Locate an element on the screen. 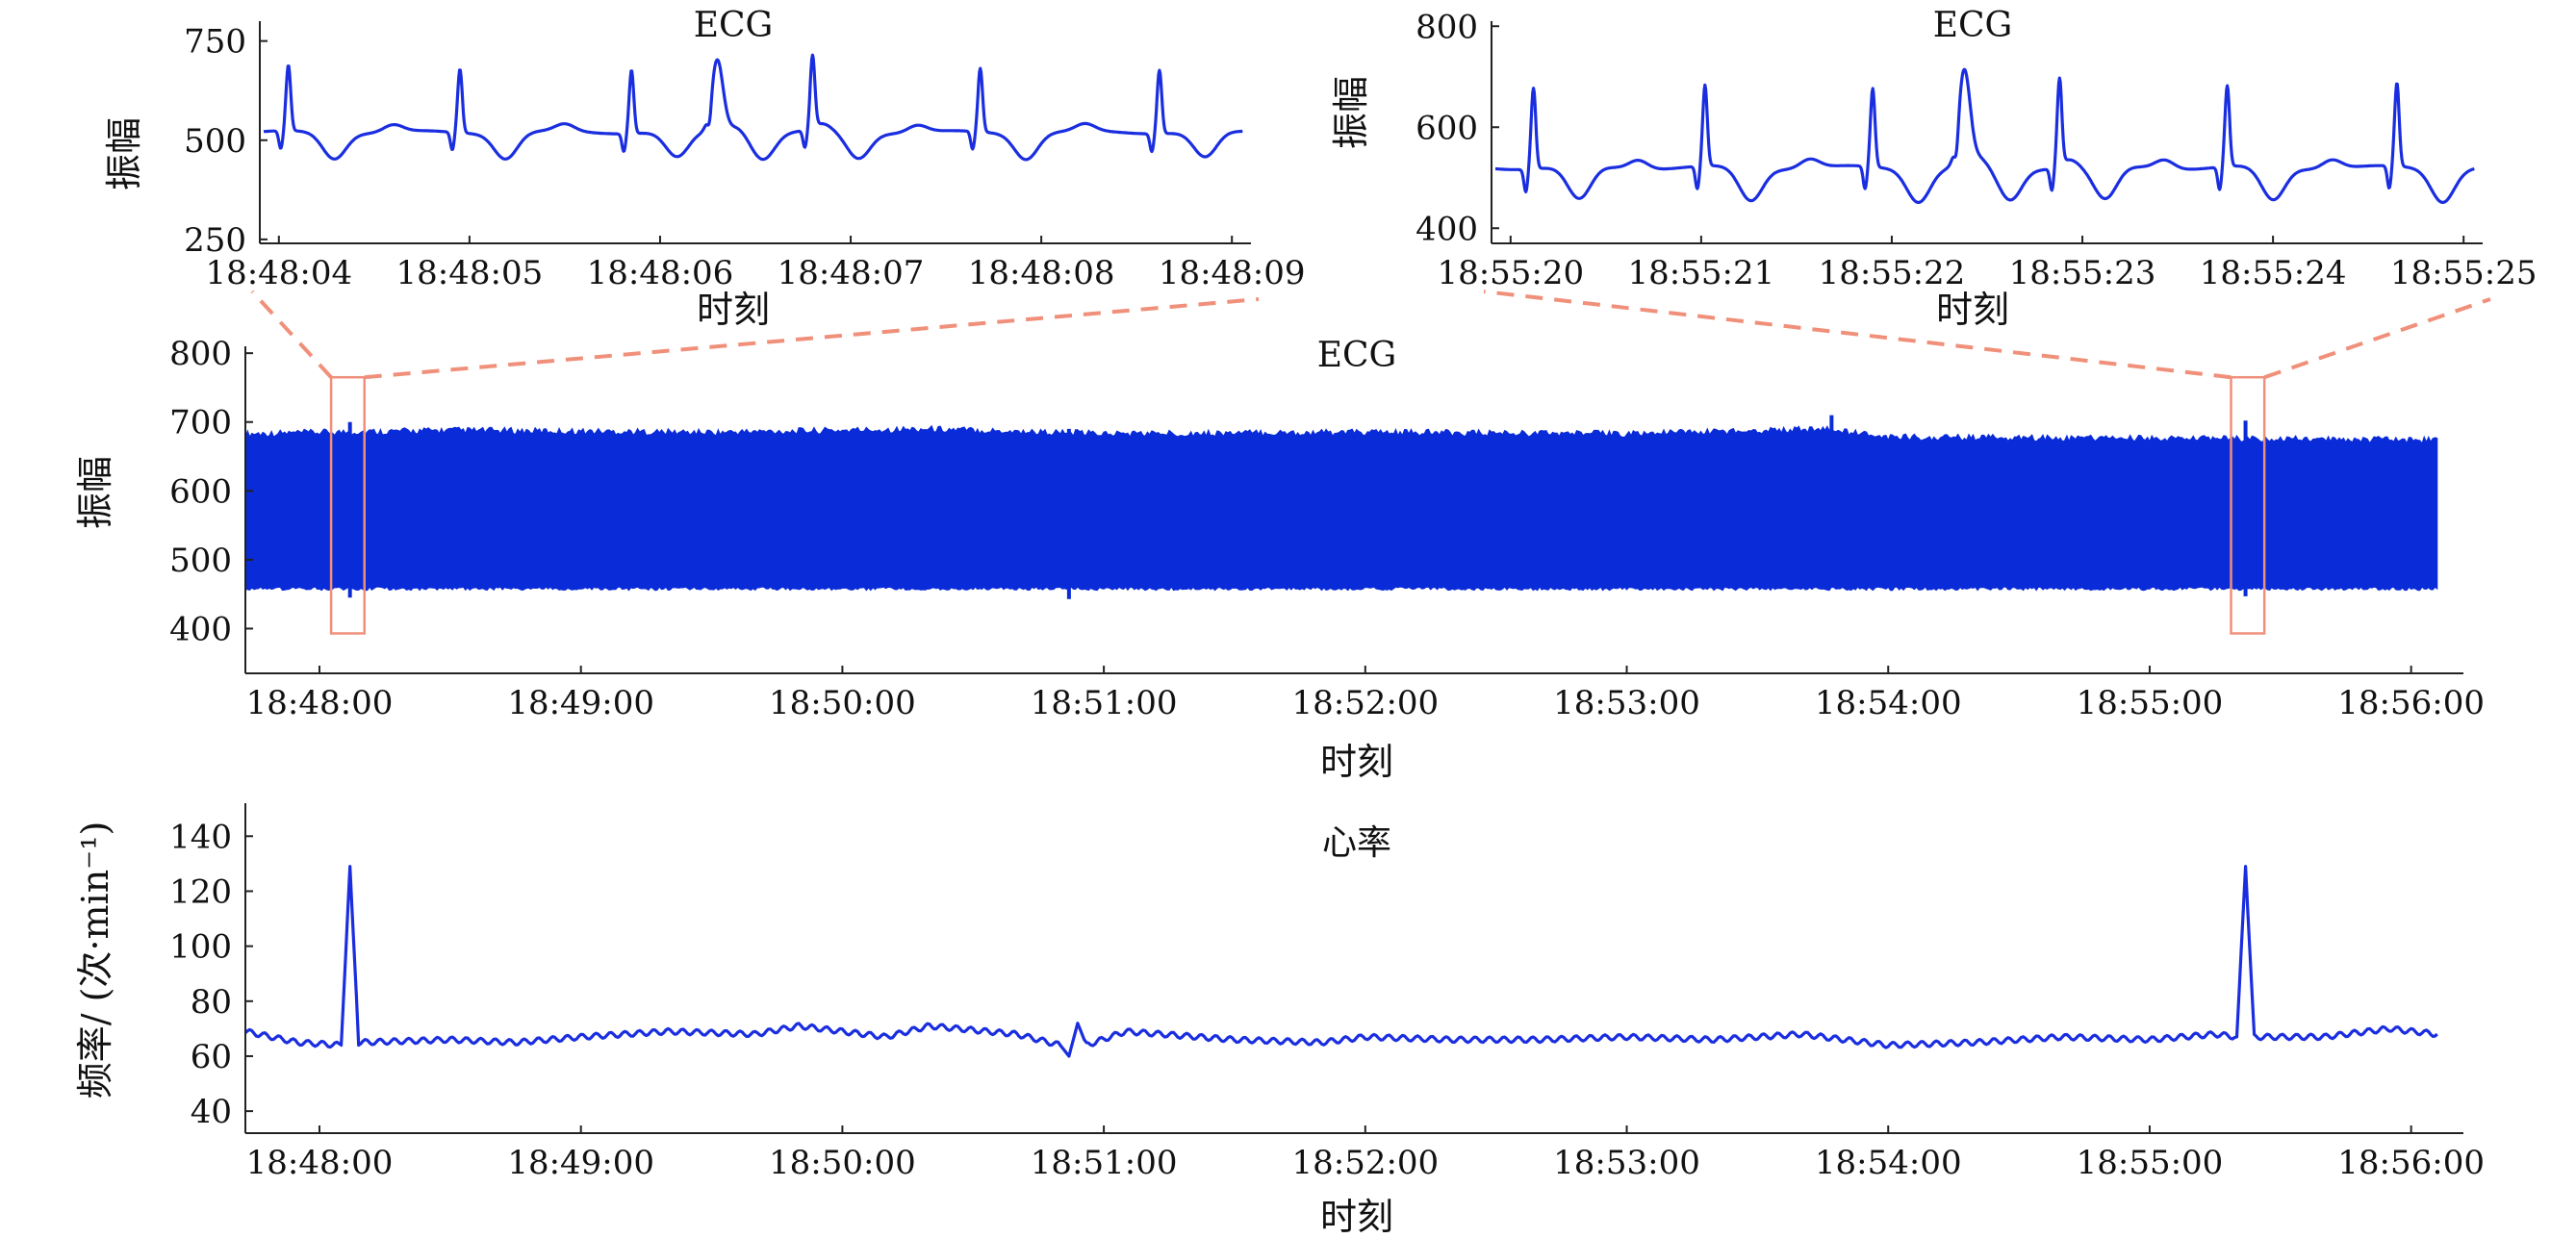  ecg-full-x-tick-label: 18:53:00 is located at coordinates (1626, 703).